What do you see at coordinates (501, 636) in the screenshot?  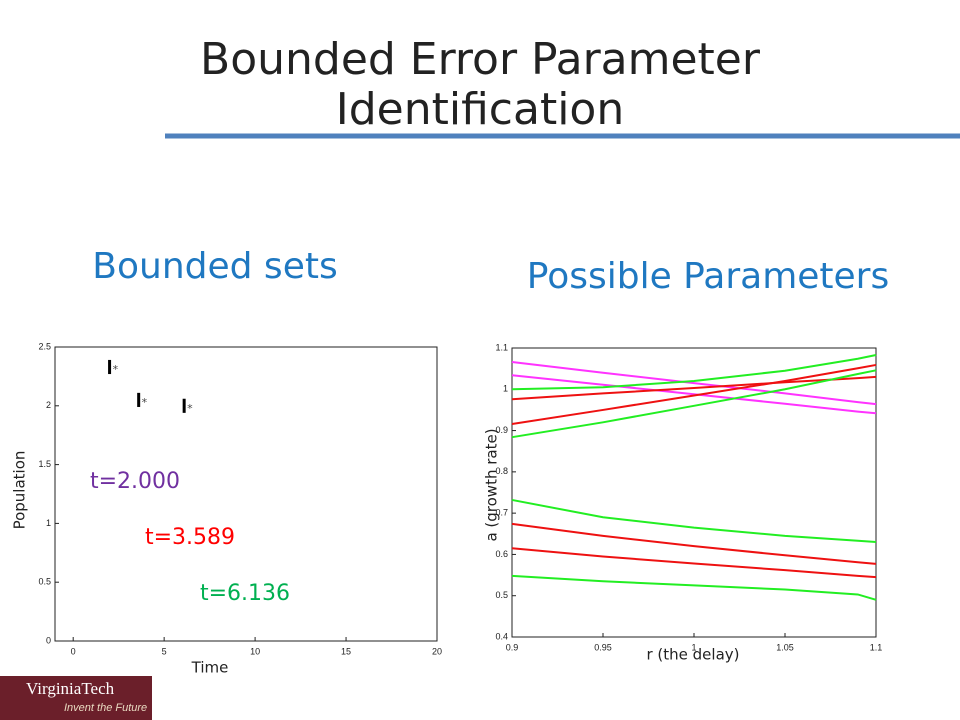 I see `y-tick-label: 0.4` at bounding box center [501, 636].